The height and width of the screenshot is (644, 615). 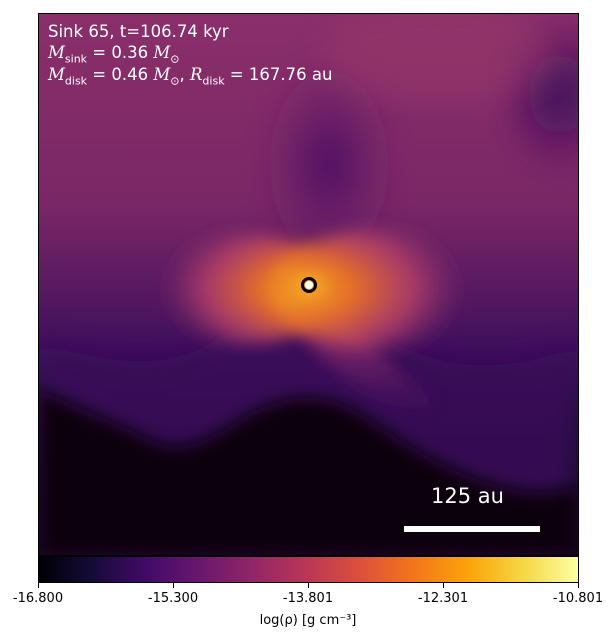 I want to click on sink-marker, so click(x=309, y=285).